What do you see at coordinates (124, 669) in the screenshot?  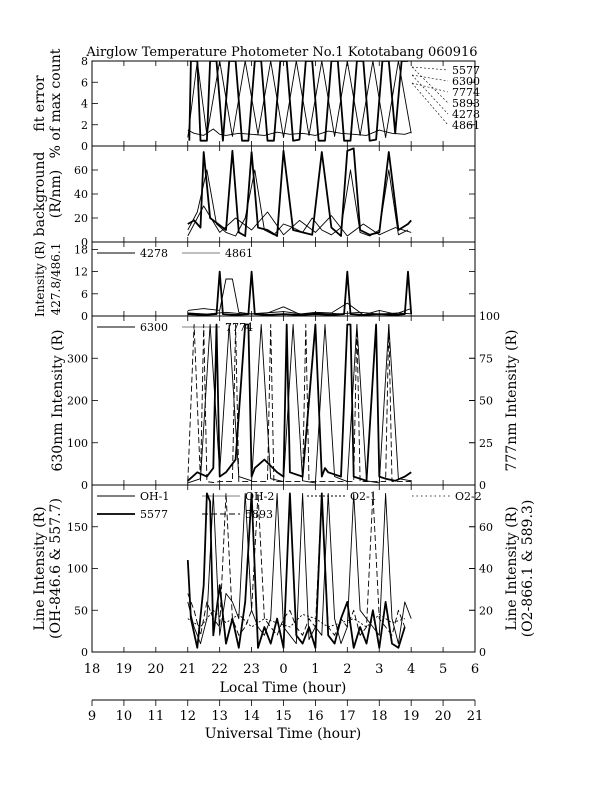 I see `local-tick-label: 19` at bounding box center [124, 669].